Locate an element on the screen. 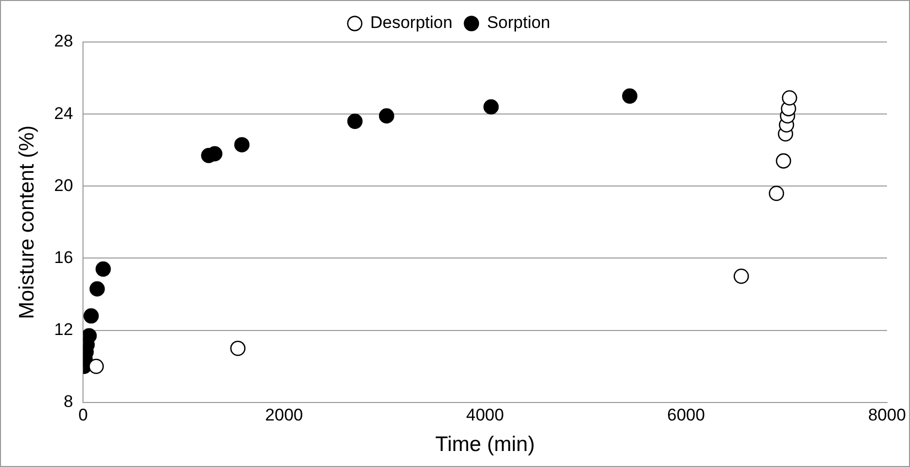 The height and width of the screenshot is (467, 910). y-tick-label: 12 is located at coordinates (64, 330).